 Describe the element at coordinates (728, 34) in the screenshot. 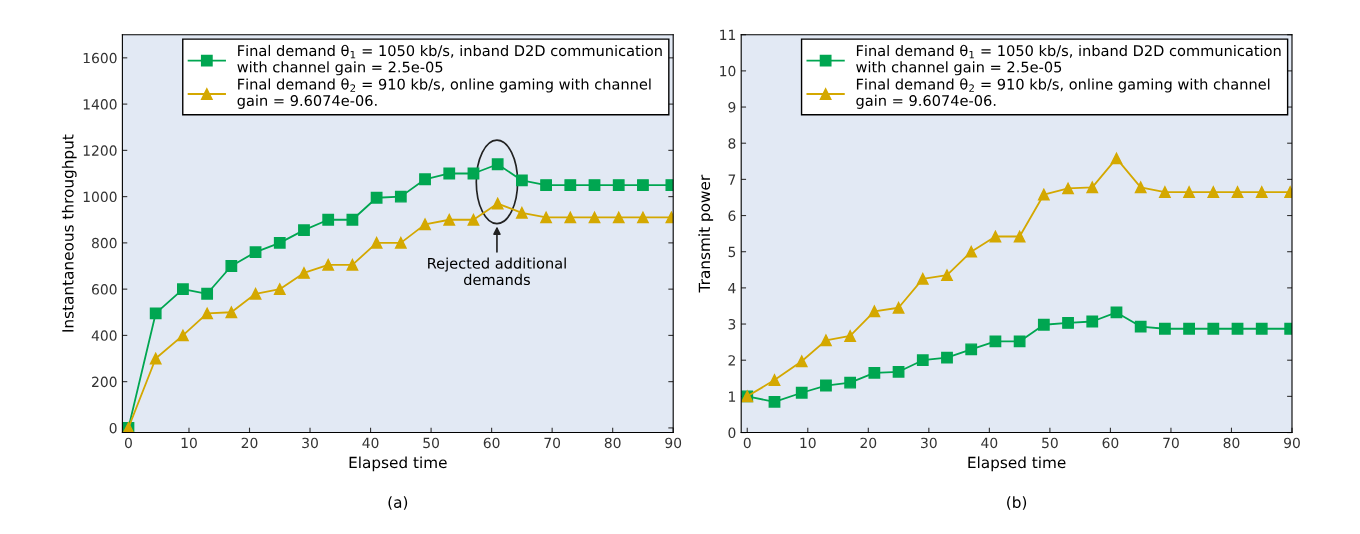

I see `y-tick-label: 11` at that location.